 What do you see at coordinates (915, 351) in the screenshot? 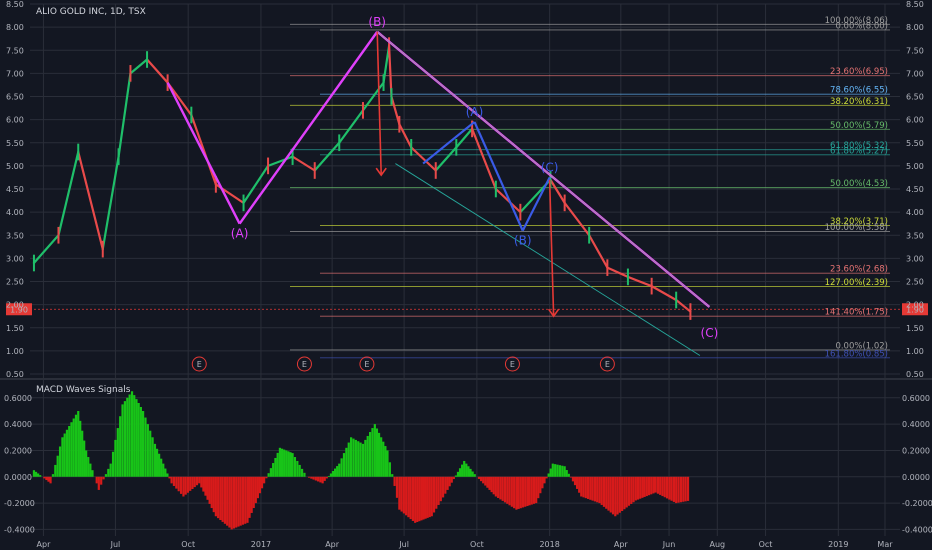
I see `y-tick-right: 1.00` at bounding box center [915, 351].